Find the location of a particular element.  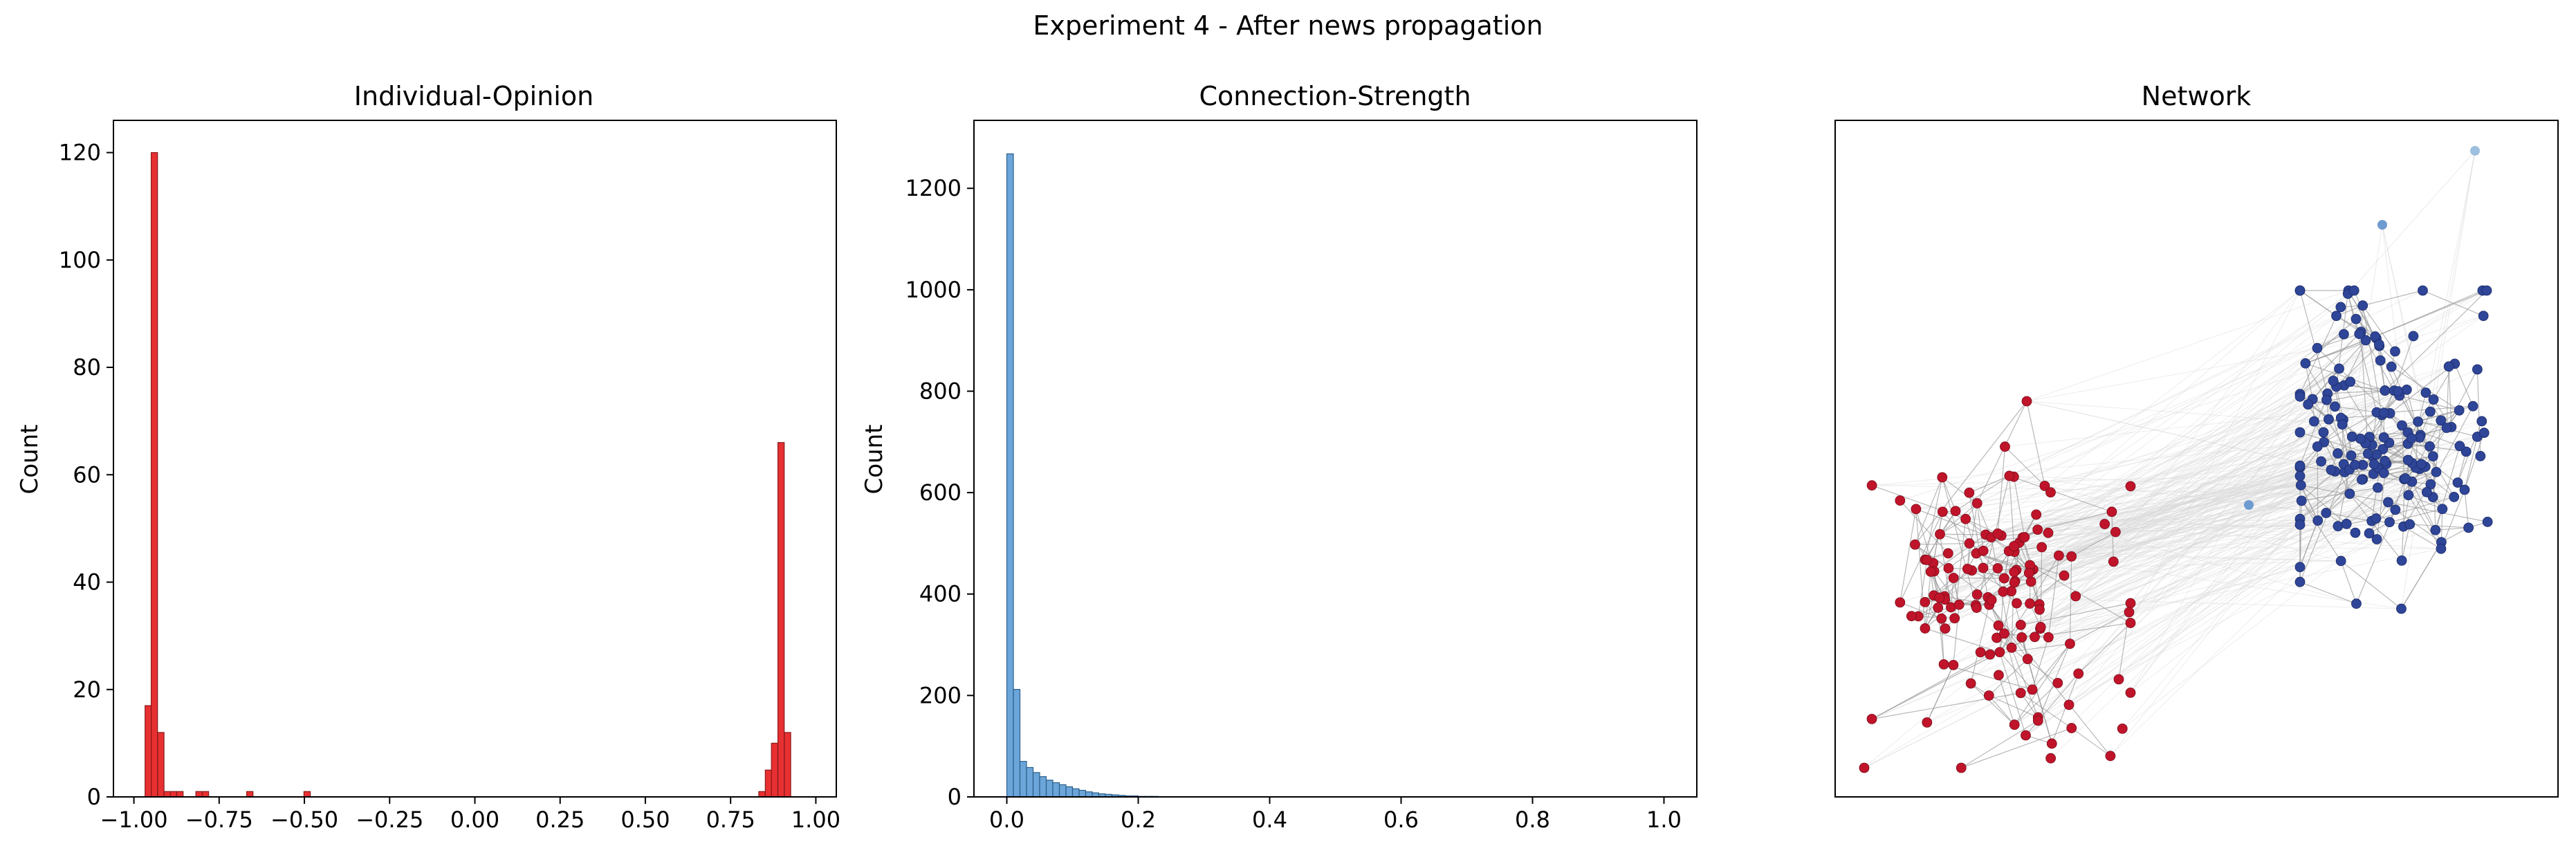

strength-y-tick-label: 1200 is located at coordinates (933, 188).